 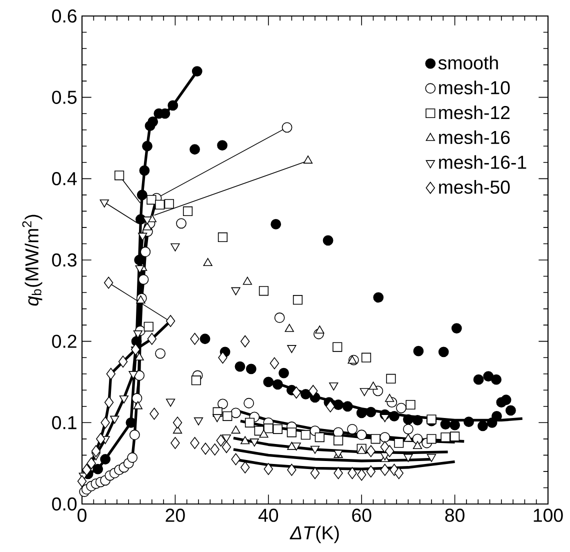 I want to click on y-axis-title: q$_{b}$(MW/m$^{2}$), so click(x=32, y=260).